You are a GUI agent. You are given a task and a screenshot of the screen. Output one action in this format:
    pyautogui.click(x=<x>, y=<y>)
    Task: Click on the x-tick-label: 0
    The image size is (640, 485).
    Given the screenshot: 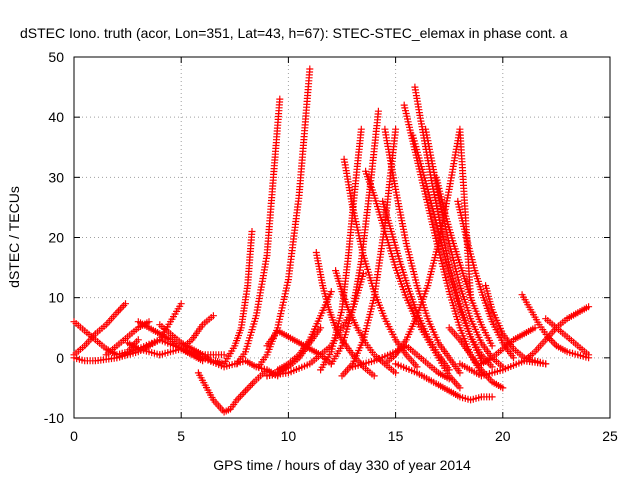 What is the action you would take?
    pyautogui.click(x=74, y=436)
    